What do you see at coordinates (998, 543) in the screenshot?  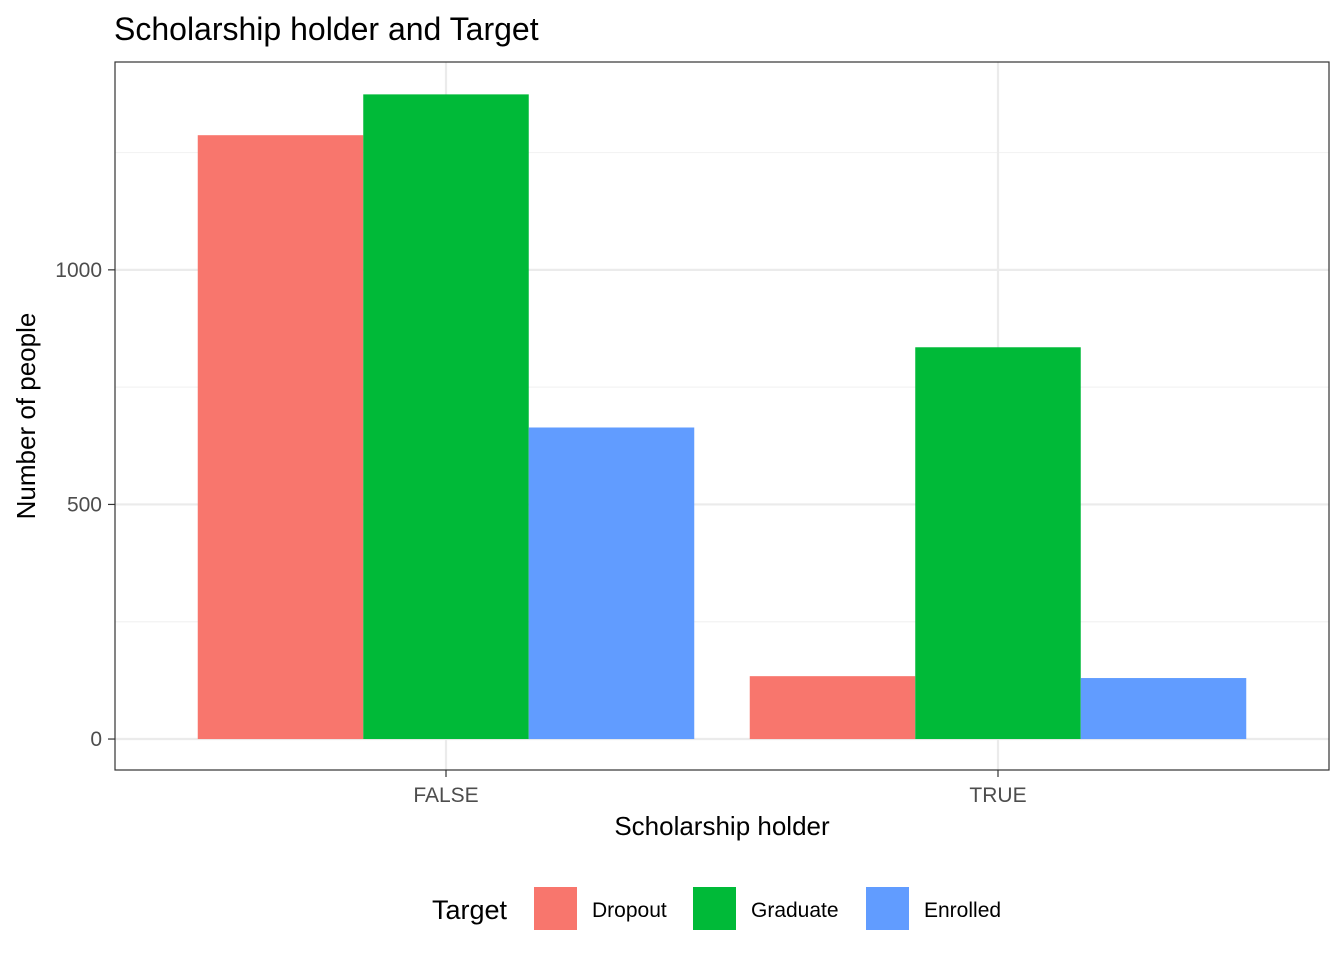 I see `bar-graduate-true` at bounding box center [998, 543].